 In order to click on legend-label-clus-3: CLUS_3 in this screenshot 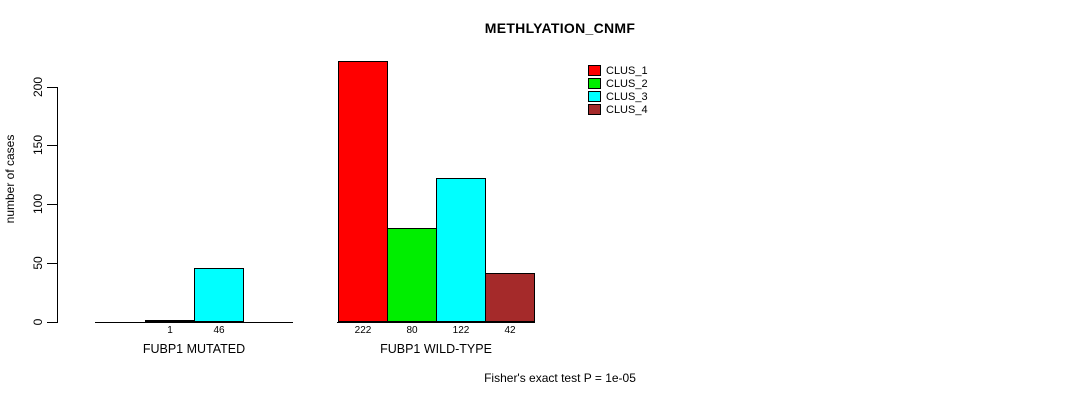, I will do `click(627, 96)`.